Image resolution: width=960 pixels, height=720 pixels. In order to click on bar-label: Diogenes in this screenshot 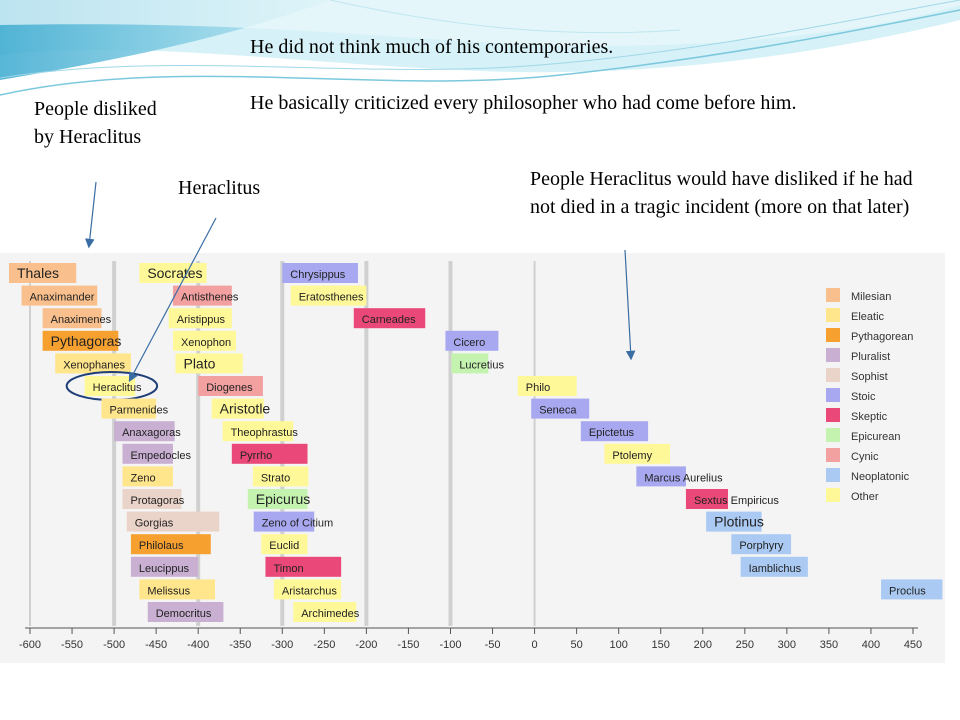, I will do `click(229, 388)`.